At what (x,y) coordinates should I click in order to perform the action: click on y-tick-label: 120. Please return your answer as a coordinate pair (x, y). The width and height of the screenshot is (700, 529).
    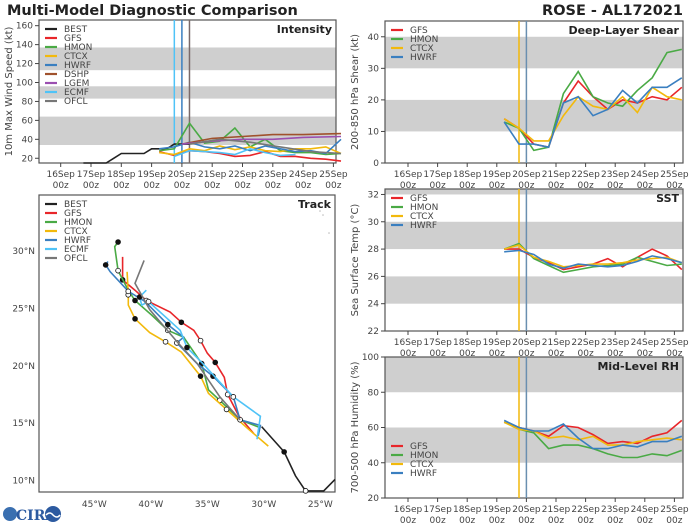
    Looking at the image, I should click on (24, 65).